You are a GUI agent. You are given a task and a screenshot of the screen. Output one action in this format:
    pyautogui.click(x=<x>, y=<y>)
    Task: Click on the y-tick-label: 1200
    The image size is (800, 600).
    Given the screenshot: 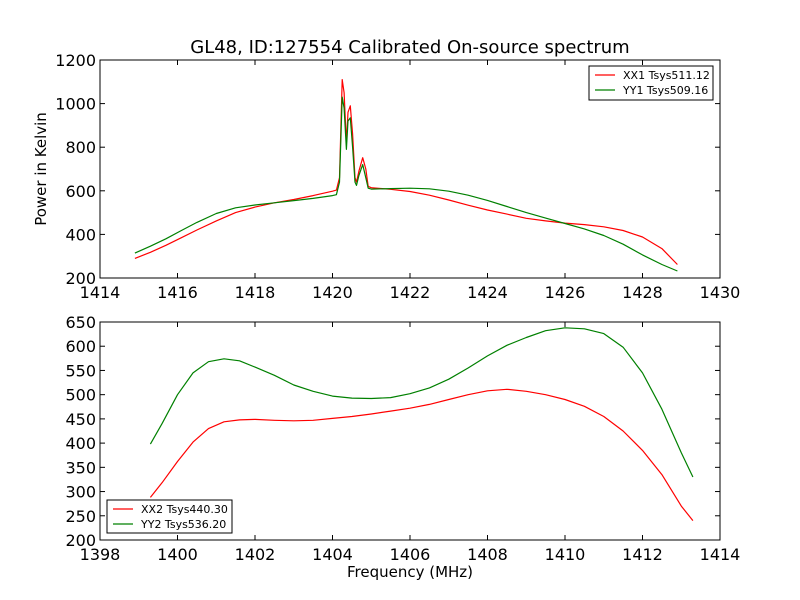 What is the action you would take?
    pyautogui.click(x=75, y=60)
    